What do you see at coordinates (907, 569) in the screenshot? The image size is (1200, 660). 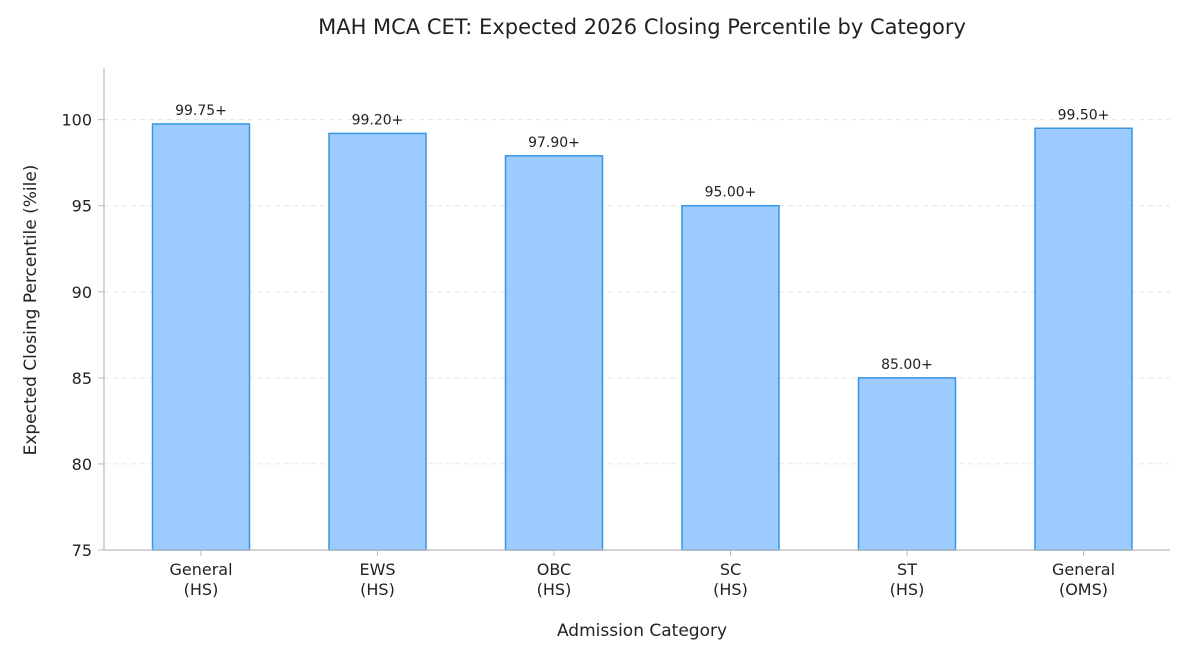 I see `x-tick-label: ST` at bounding box center [907, 569].